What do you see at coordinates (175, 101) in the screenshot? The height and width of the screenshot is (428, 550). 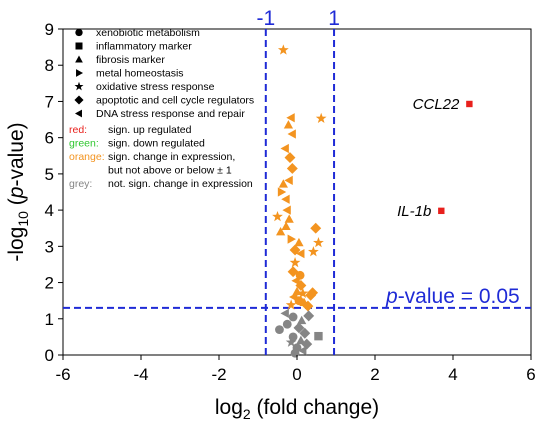 I see `legend-marker-label: apoptotic and cell cycle regulators` at bounding box center [175, 101].